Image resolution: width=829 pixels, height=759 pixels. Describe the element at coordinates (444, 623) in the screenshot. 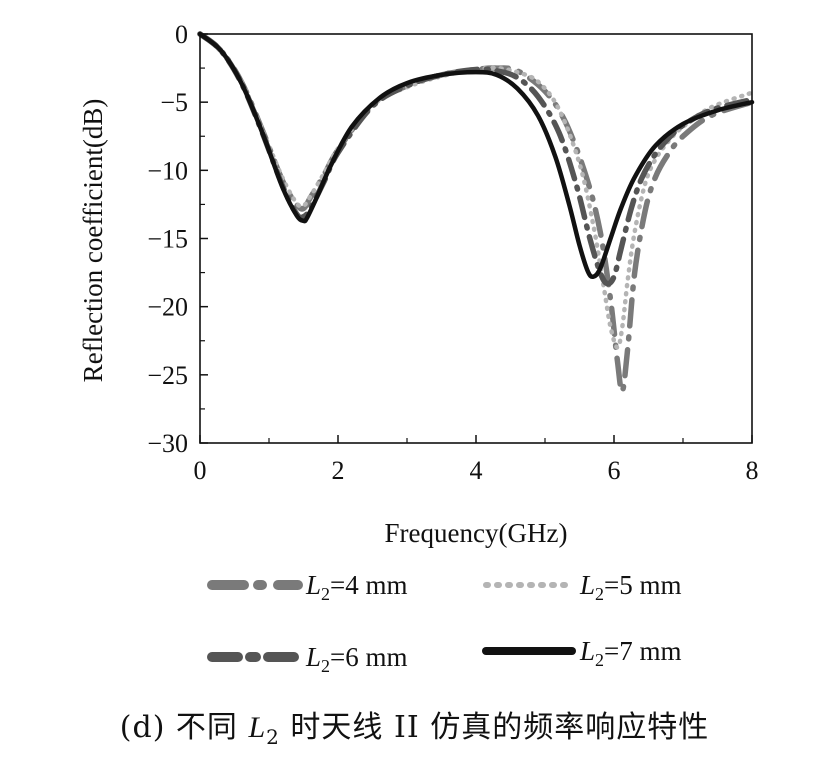

I see `legend: L2=4 mm L2=5 mm L2=6 mm L2=7 mm` at that location.